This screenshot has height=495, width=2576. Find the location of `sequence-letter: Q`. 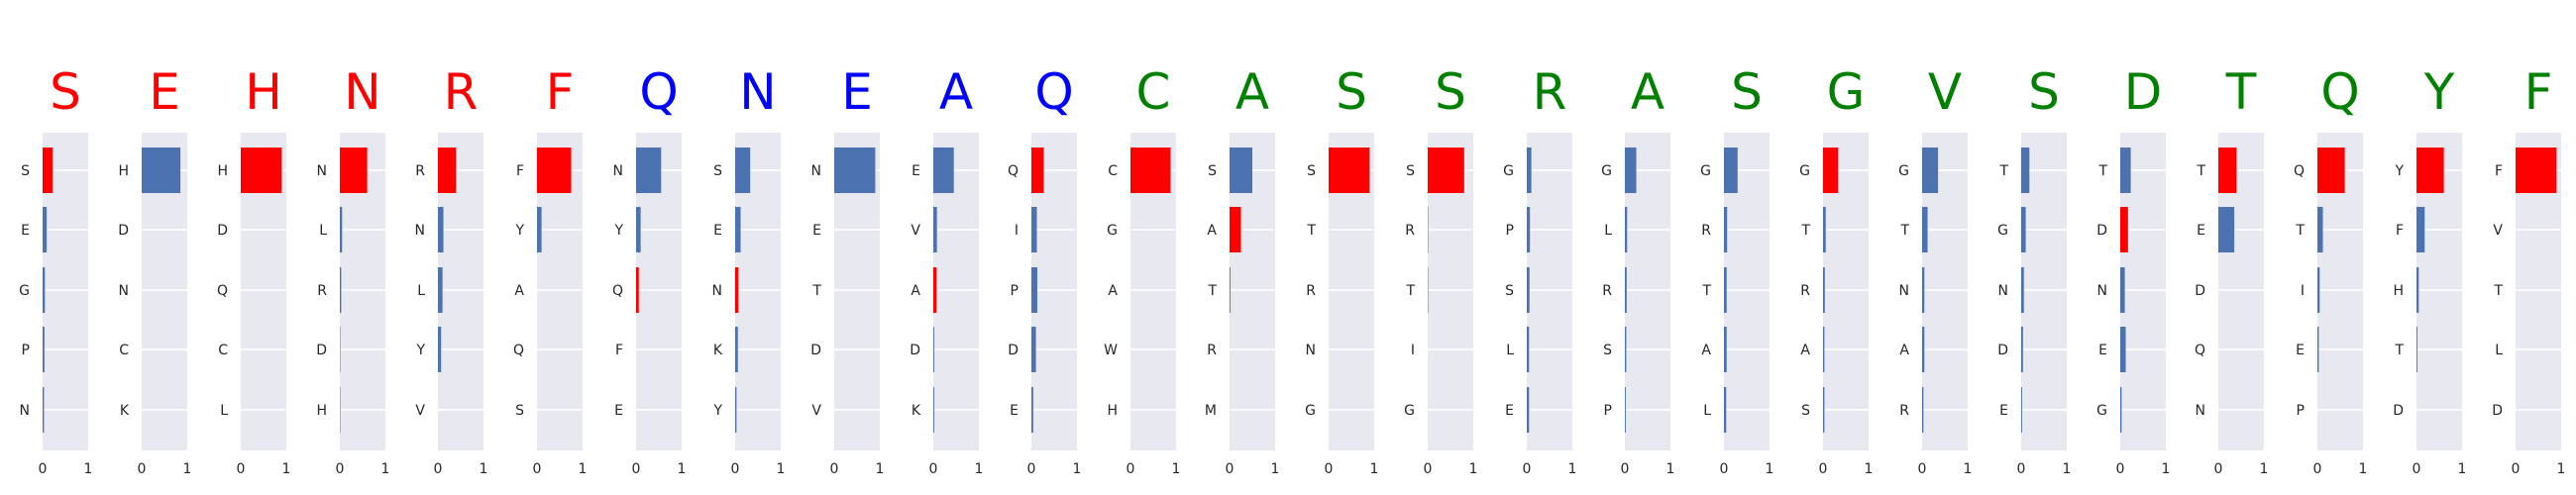

sequence-letter: Q is located at coordinates (1053, 92).